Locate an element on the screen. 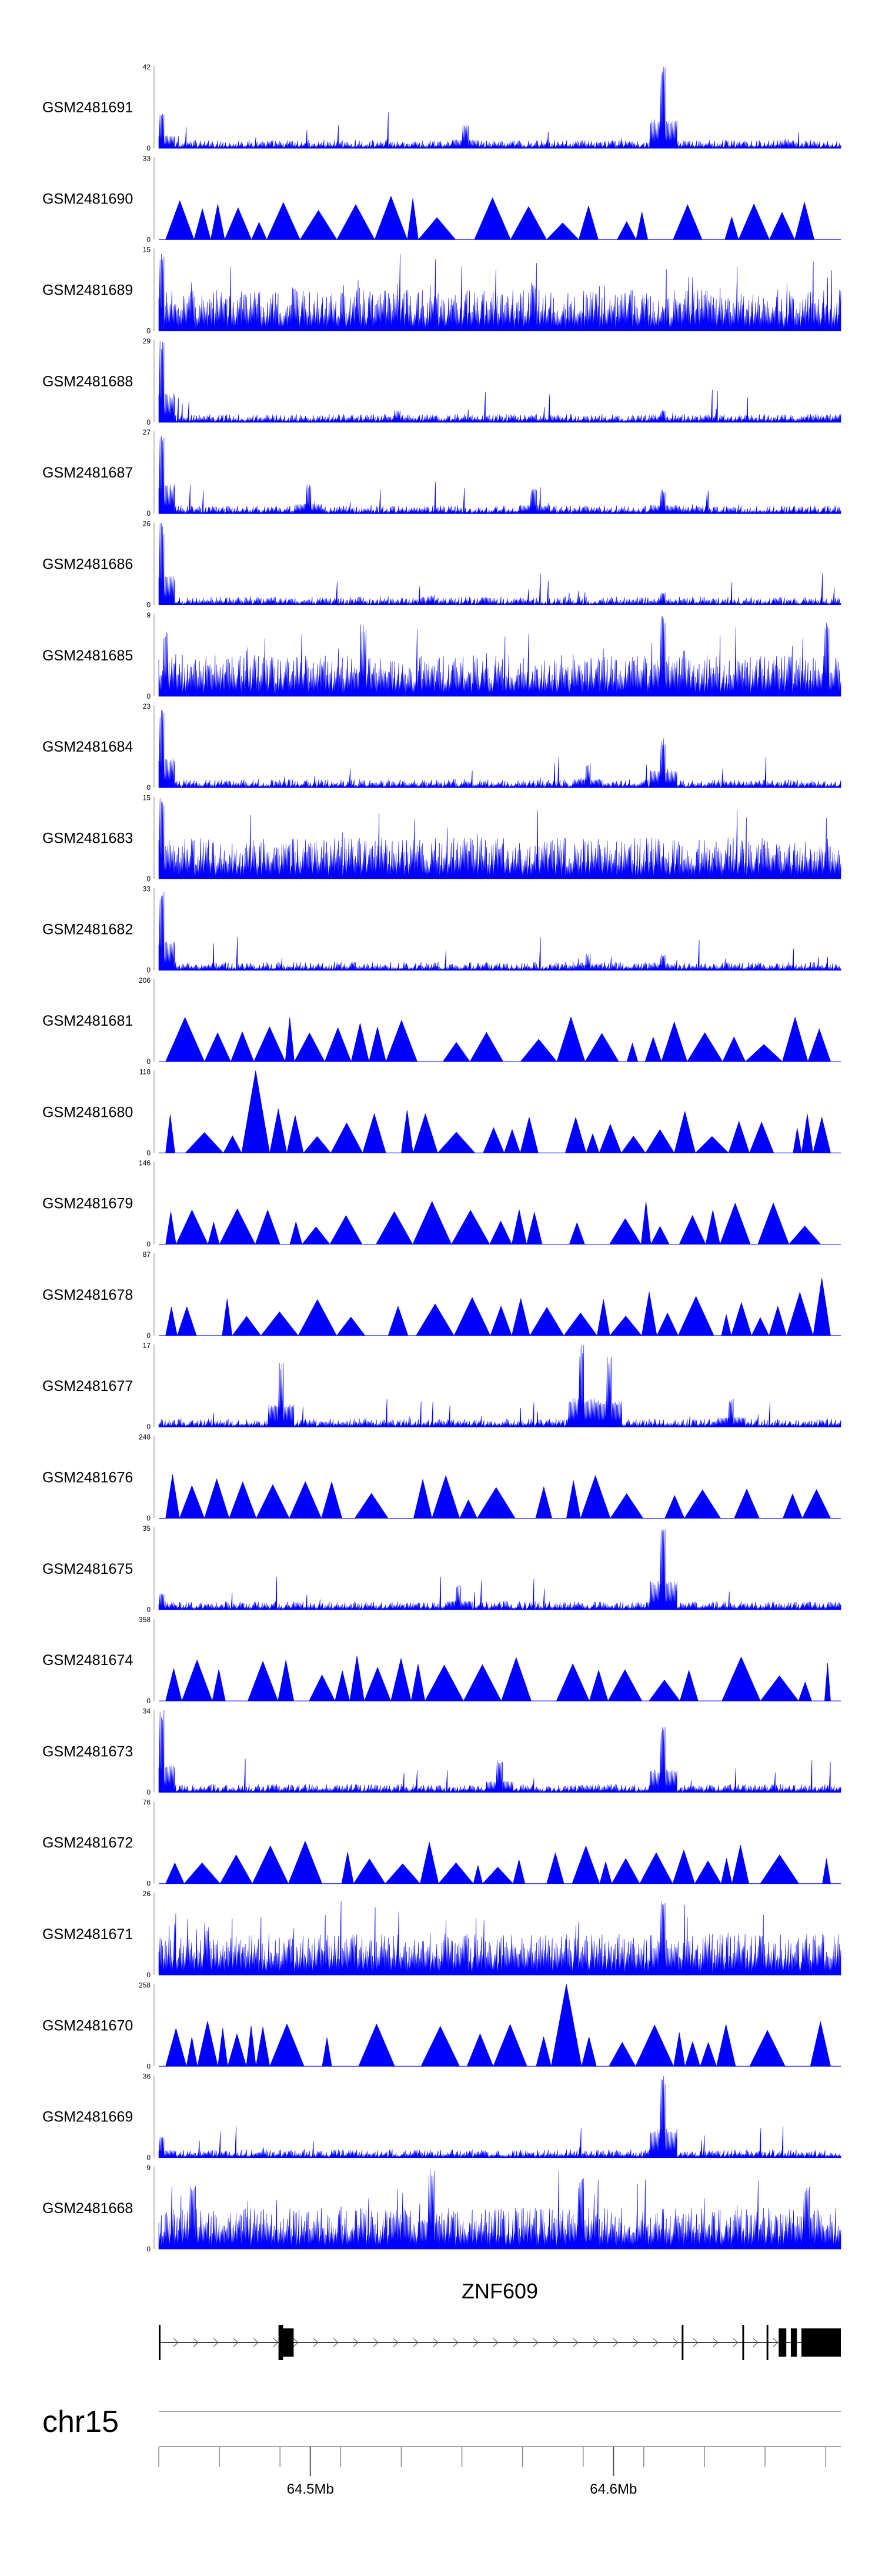 The width and height of the screenshot is (882, 2576). track-label: GSM2481671 is located at coordinates (87, 1934).